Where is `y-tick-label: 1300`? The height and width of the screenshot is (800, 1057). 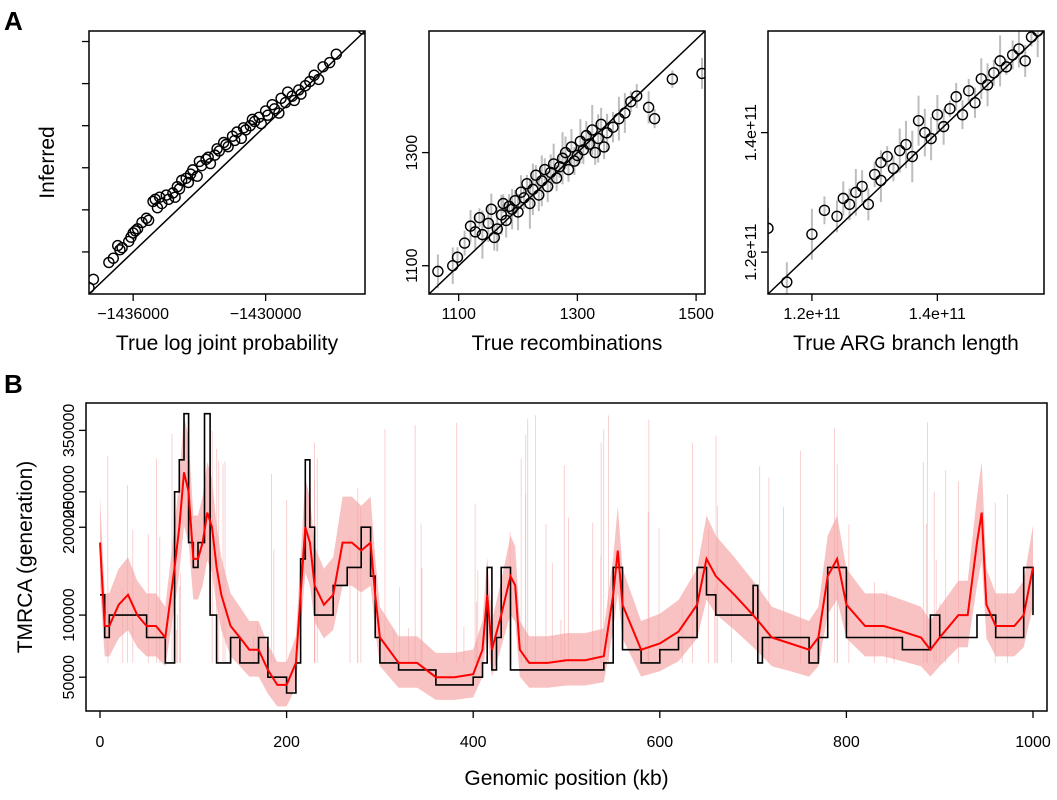 y-tick-label: 1300 is located at coordinates (412, 153).